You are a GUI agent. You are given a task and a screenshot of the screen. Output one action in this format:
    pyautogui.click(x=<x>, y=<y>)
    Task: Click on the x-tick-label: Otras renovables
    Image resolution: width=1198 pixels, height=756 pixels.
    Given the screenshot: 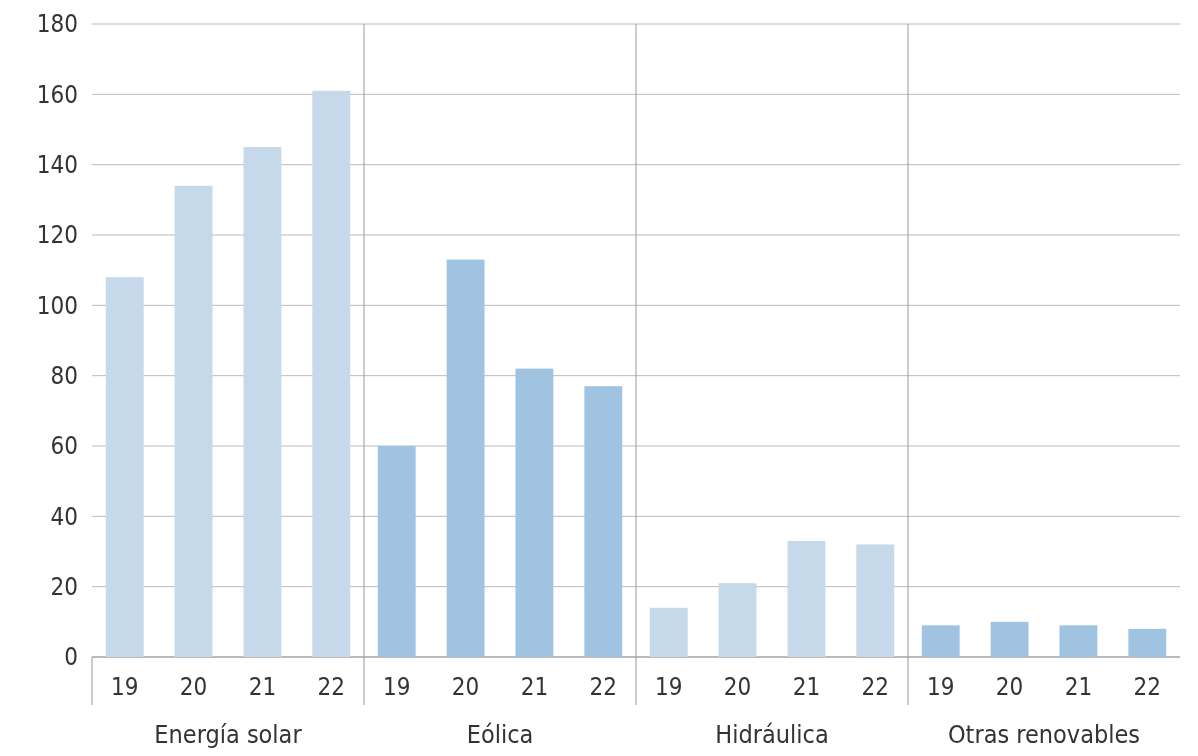 What is the action you would take?
    pyautogui.click(x=1044, y=734)
    